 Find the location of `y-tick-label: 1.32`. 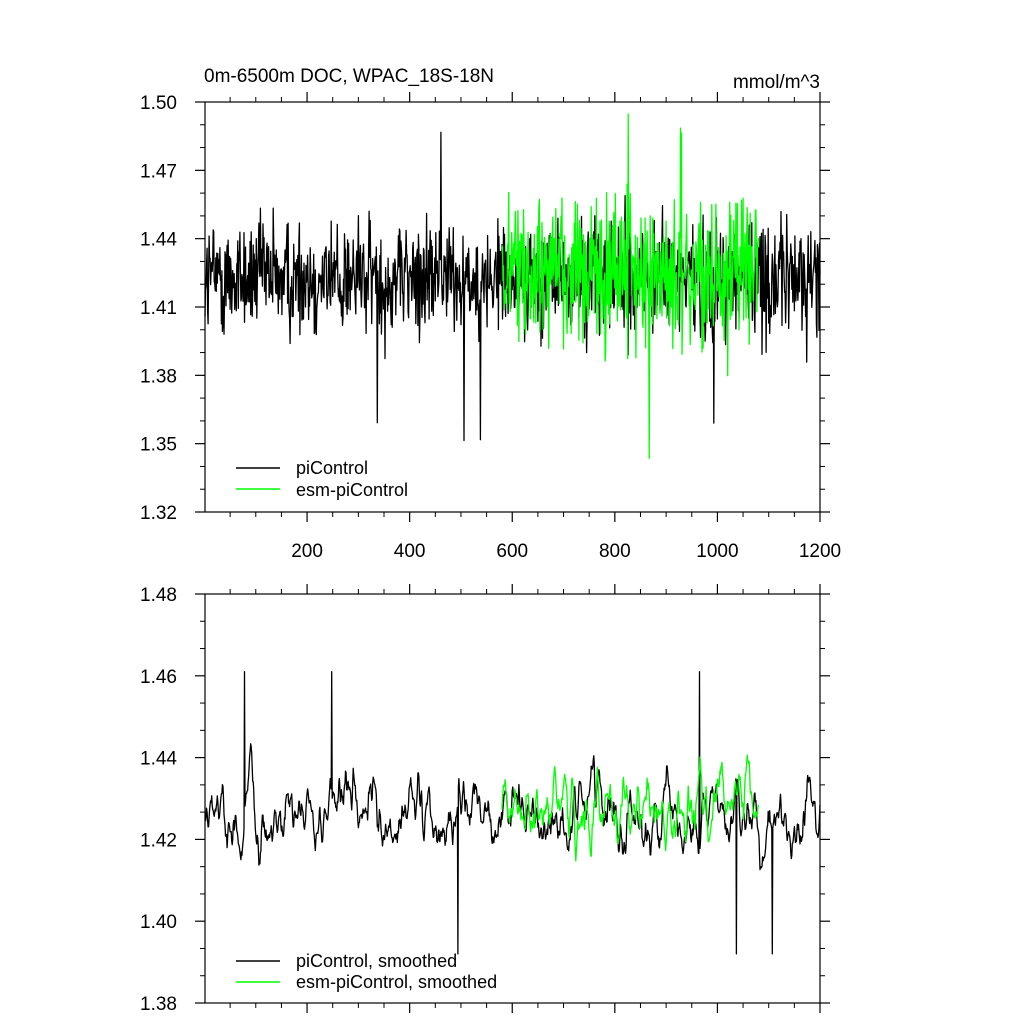

y-tick-label: 1.32 is located at coordinates (158, 513).